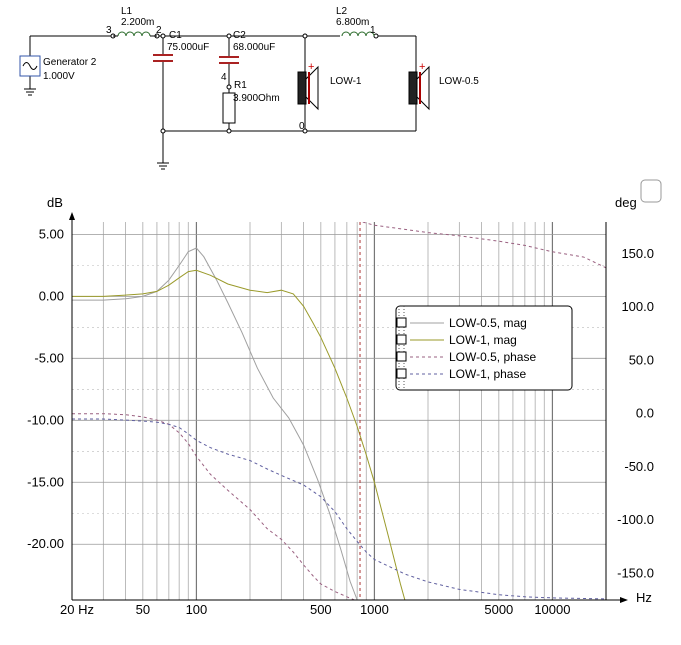  I want to click on y-tick-label-left: -5.00, so click(49, 357).